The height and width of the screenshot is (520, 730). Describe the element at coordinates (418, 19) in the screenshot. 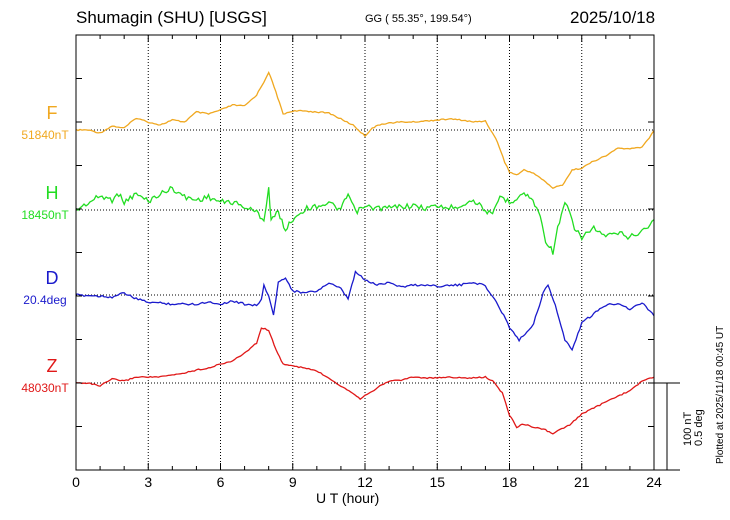

I see `coordinates-label: GG ( 55.35°, 199.54°)` at that location.